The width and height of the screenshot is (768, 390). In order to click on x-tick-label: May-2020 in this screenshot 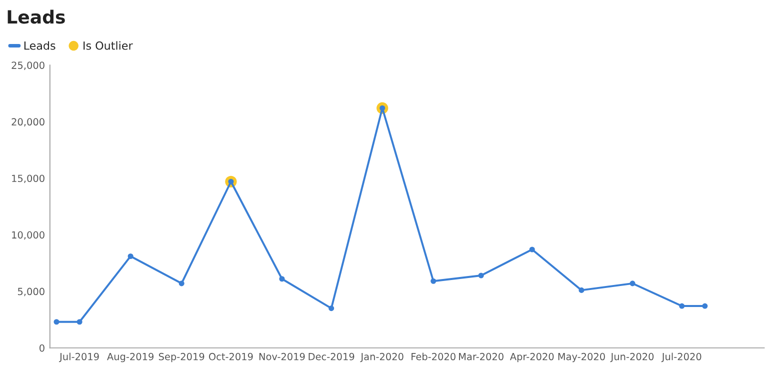, I will do `click(581, 357)`.